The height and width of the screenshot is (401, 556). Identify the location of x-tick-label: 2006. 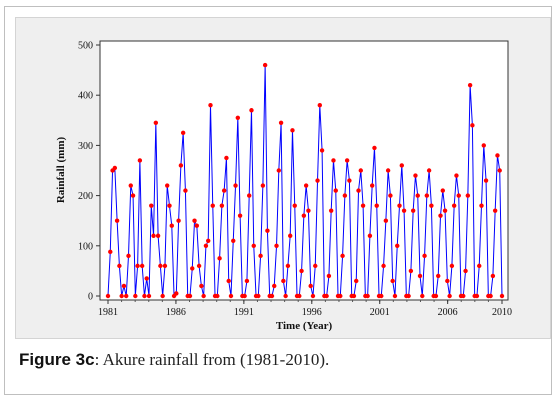
(448, 312).